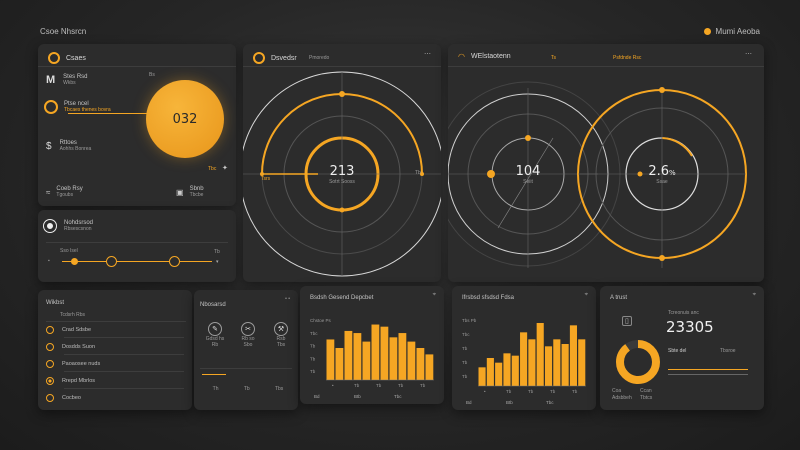 The image size is (800, 450). I want to click on y-tick-label: Tb, so click(313, 346).